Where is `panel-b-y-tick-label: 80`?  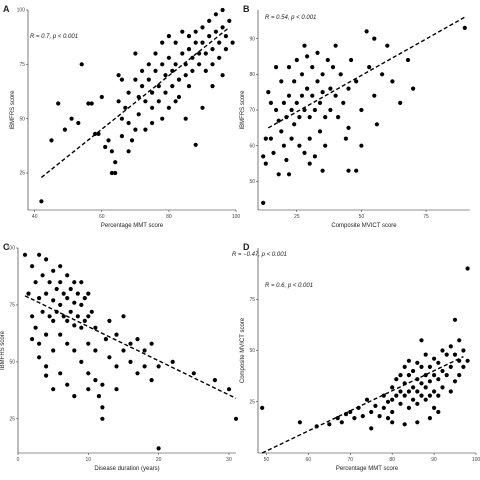
panel-b-y-tick-label: 80 is located at coordinates (252, 75).